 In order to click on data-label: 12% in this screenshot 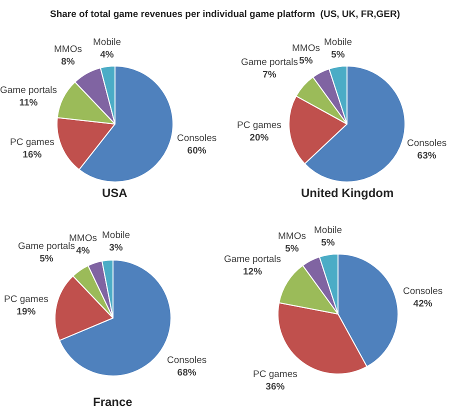, I will do `click(253, 272)`.